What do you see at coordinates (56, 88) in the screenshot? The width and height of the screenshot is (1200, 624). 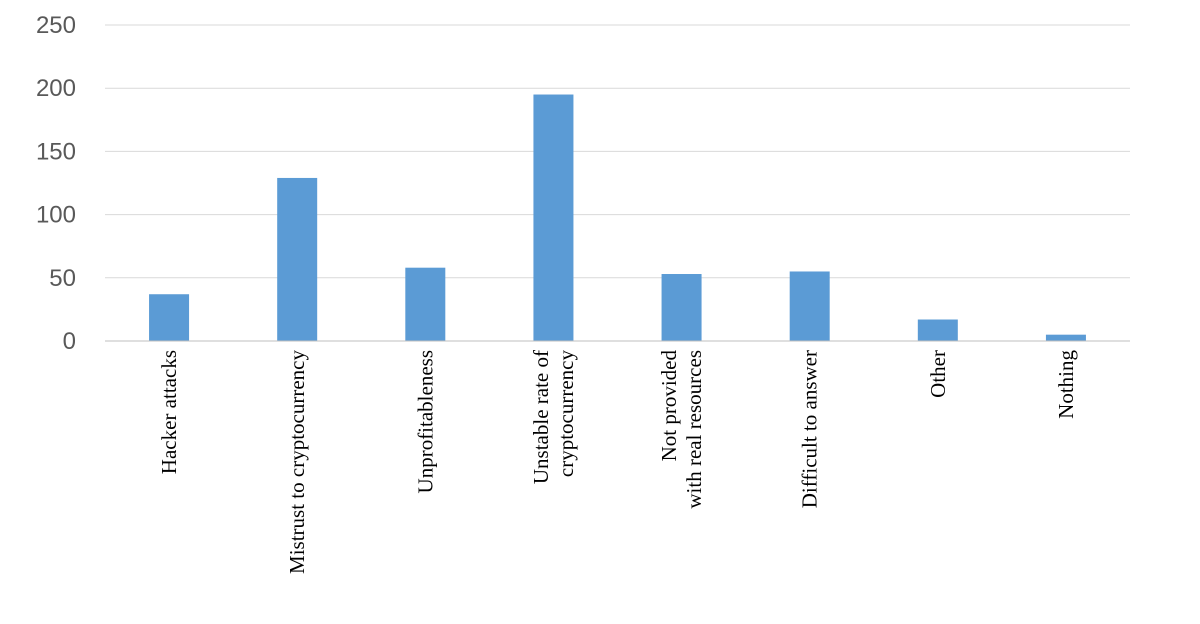 I see `y-tick-label: 200` at bounding box center [56, 88].